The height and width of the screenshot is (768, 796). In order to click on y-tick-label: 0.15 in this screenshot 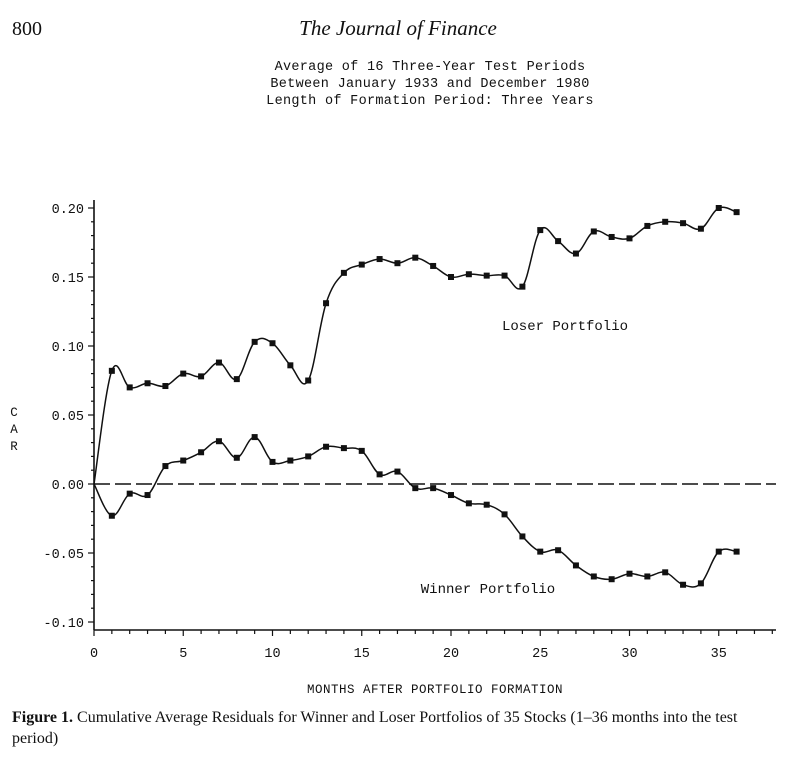, I will do `click(68, 279)`.